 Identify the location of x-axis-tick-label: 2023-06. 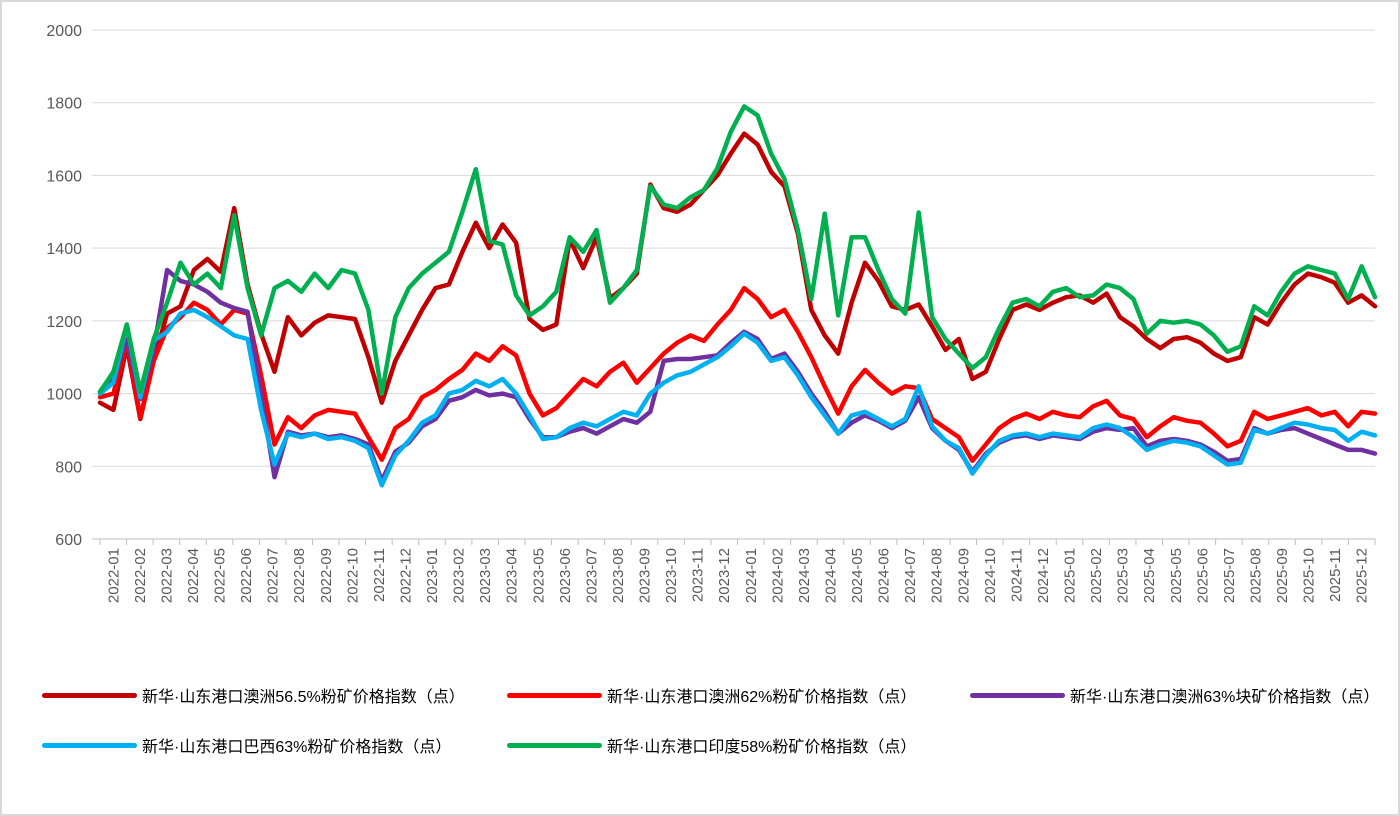
(565, 575).